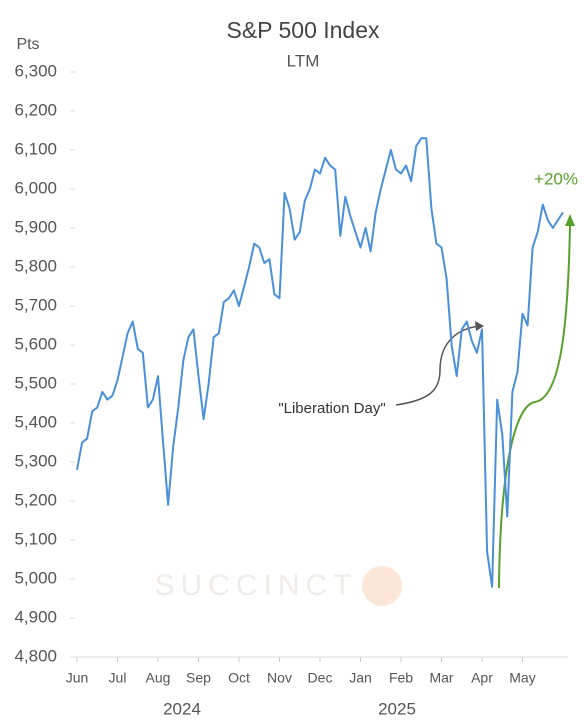 This screenshot has height=724, width=584. What do you see at coordinates (303, 60) in the screenshot?
I see `chart-subtitle: LTM` at bounding box center [303, 60].